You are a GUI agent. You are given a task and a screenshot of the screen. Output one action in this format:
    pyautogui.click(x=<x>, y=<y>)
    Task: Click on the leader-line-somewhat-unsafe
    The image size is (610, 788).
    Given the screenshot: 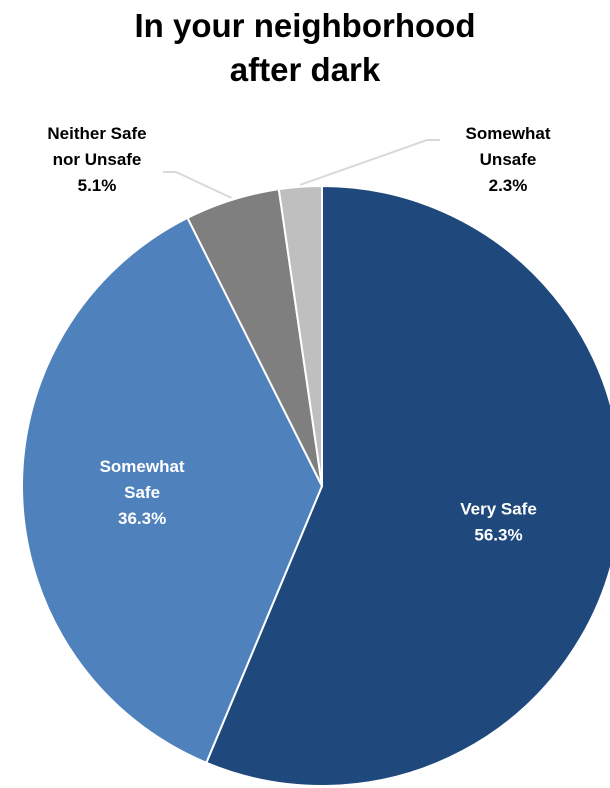 What is the action you would take?
    pyautogui.click(x=369, y=162)
    